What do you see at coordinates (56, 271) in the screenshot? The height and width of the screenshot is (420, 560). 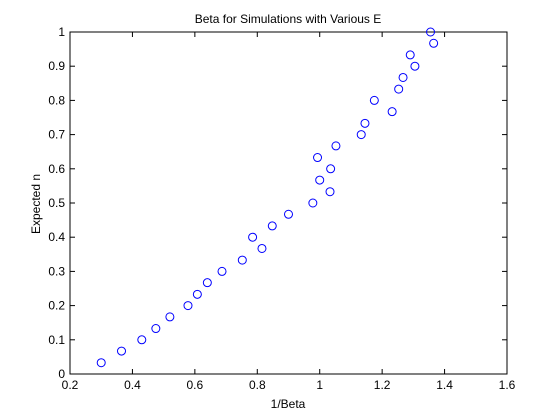 I see `y-tick-label: 0.3` at bounding box center [56, 271].